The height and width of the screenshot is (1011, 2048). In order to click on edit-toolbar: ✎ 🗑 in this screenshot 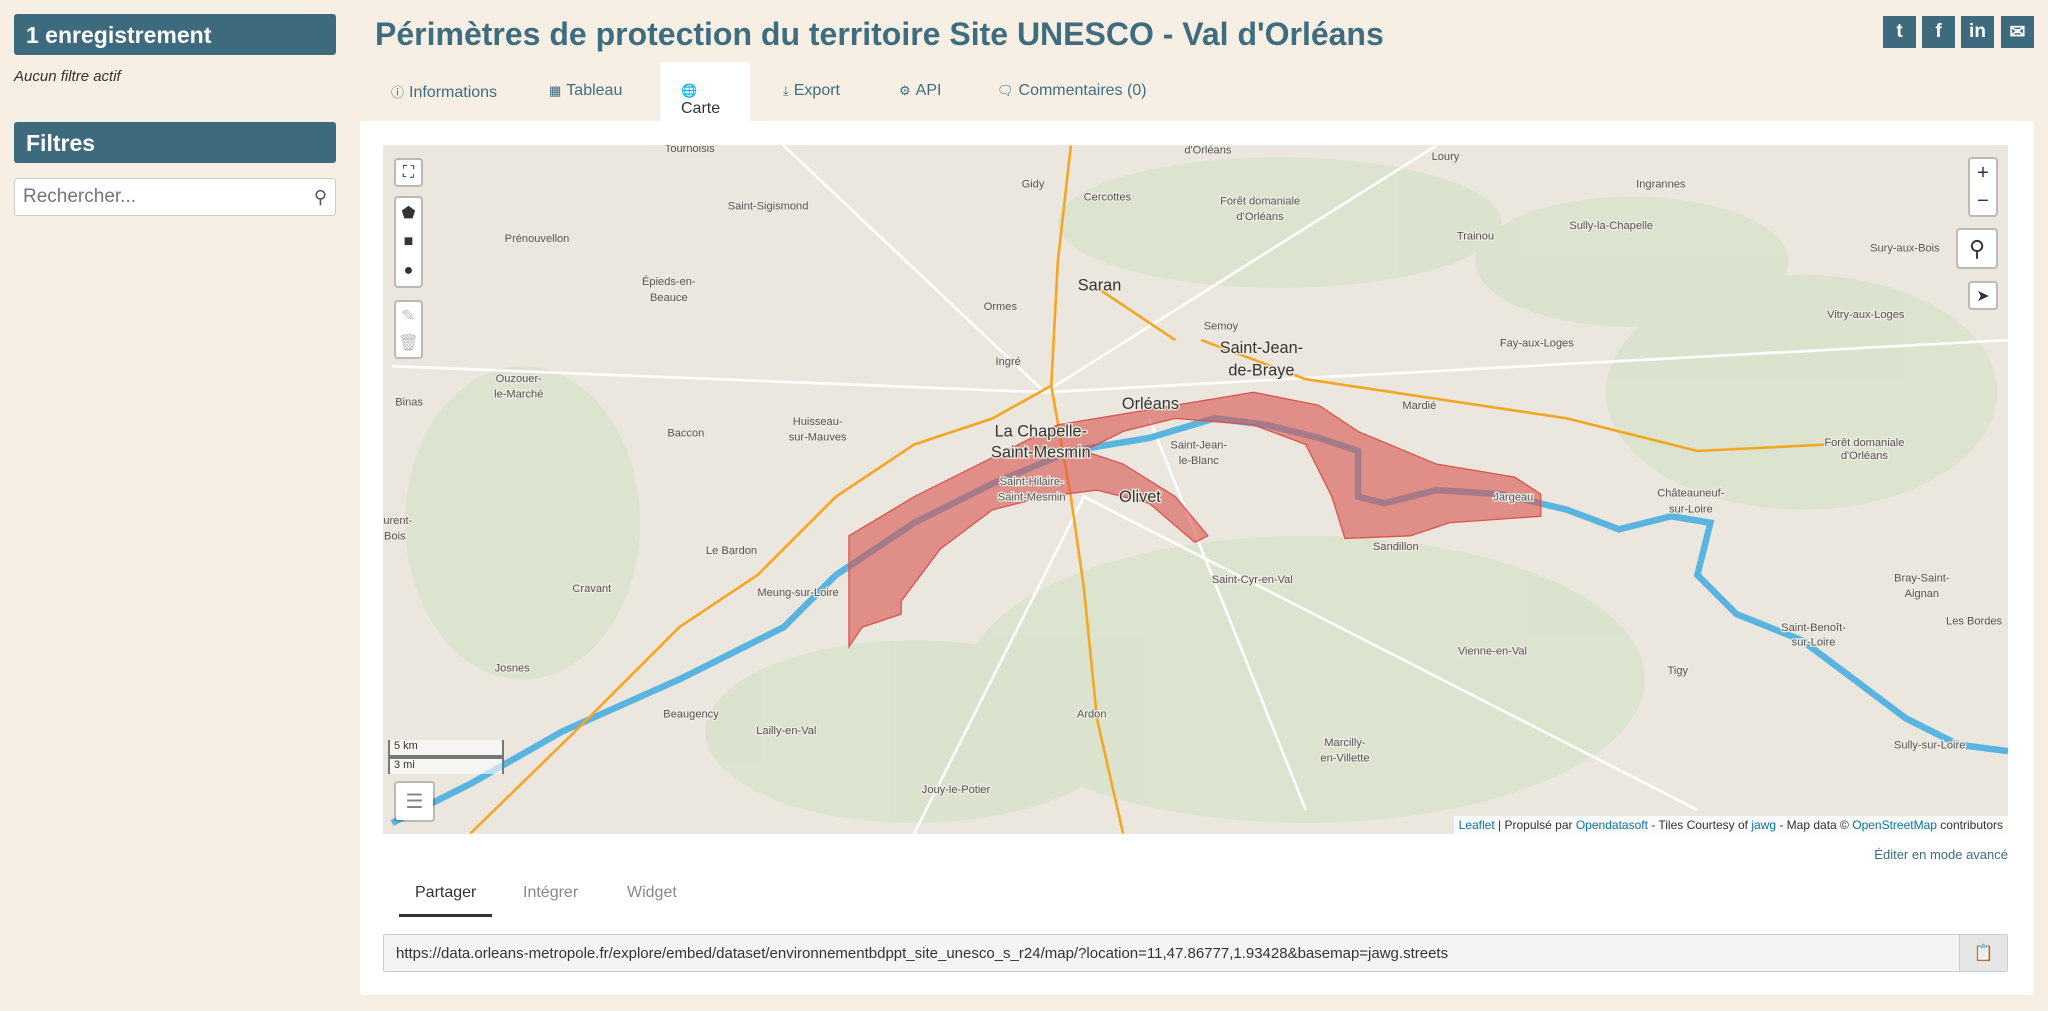, I will do `click(408, 329)`.